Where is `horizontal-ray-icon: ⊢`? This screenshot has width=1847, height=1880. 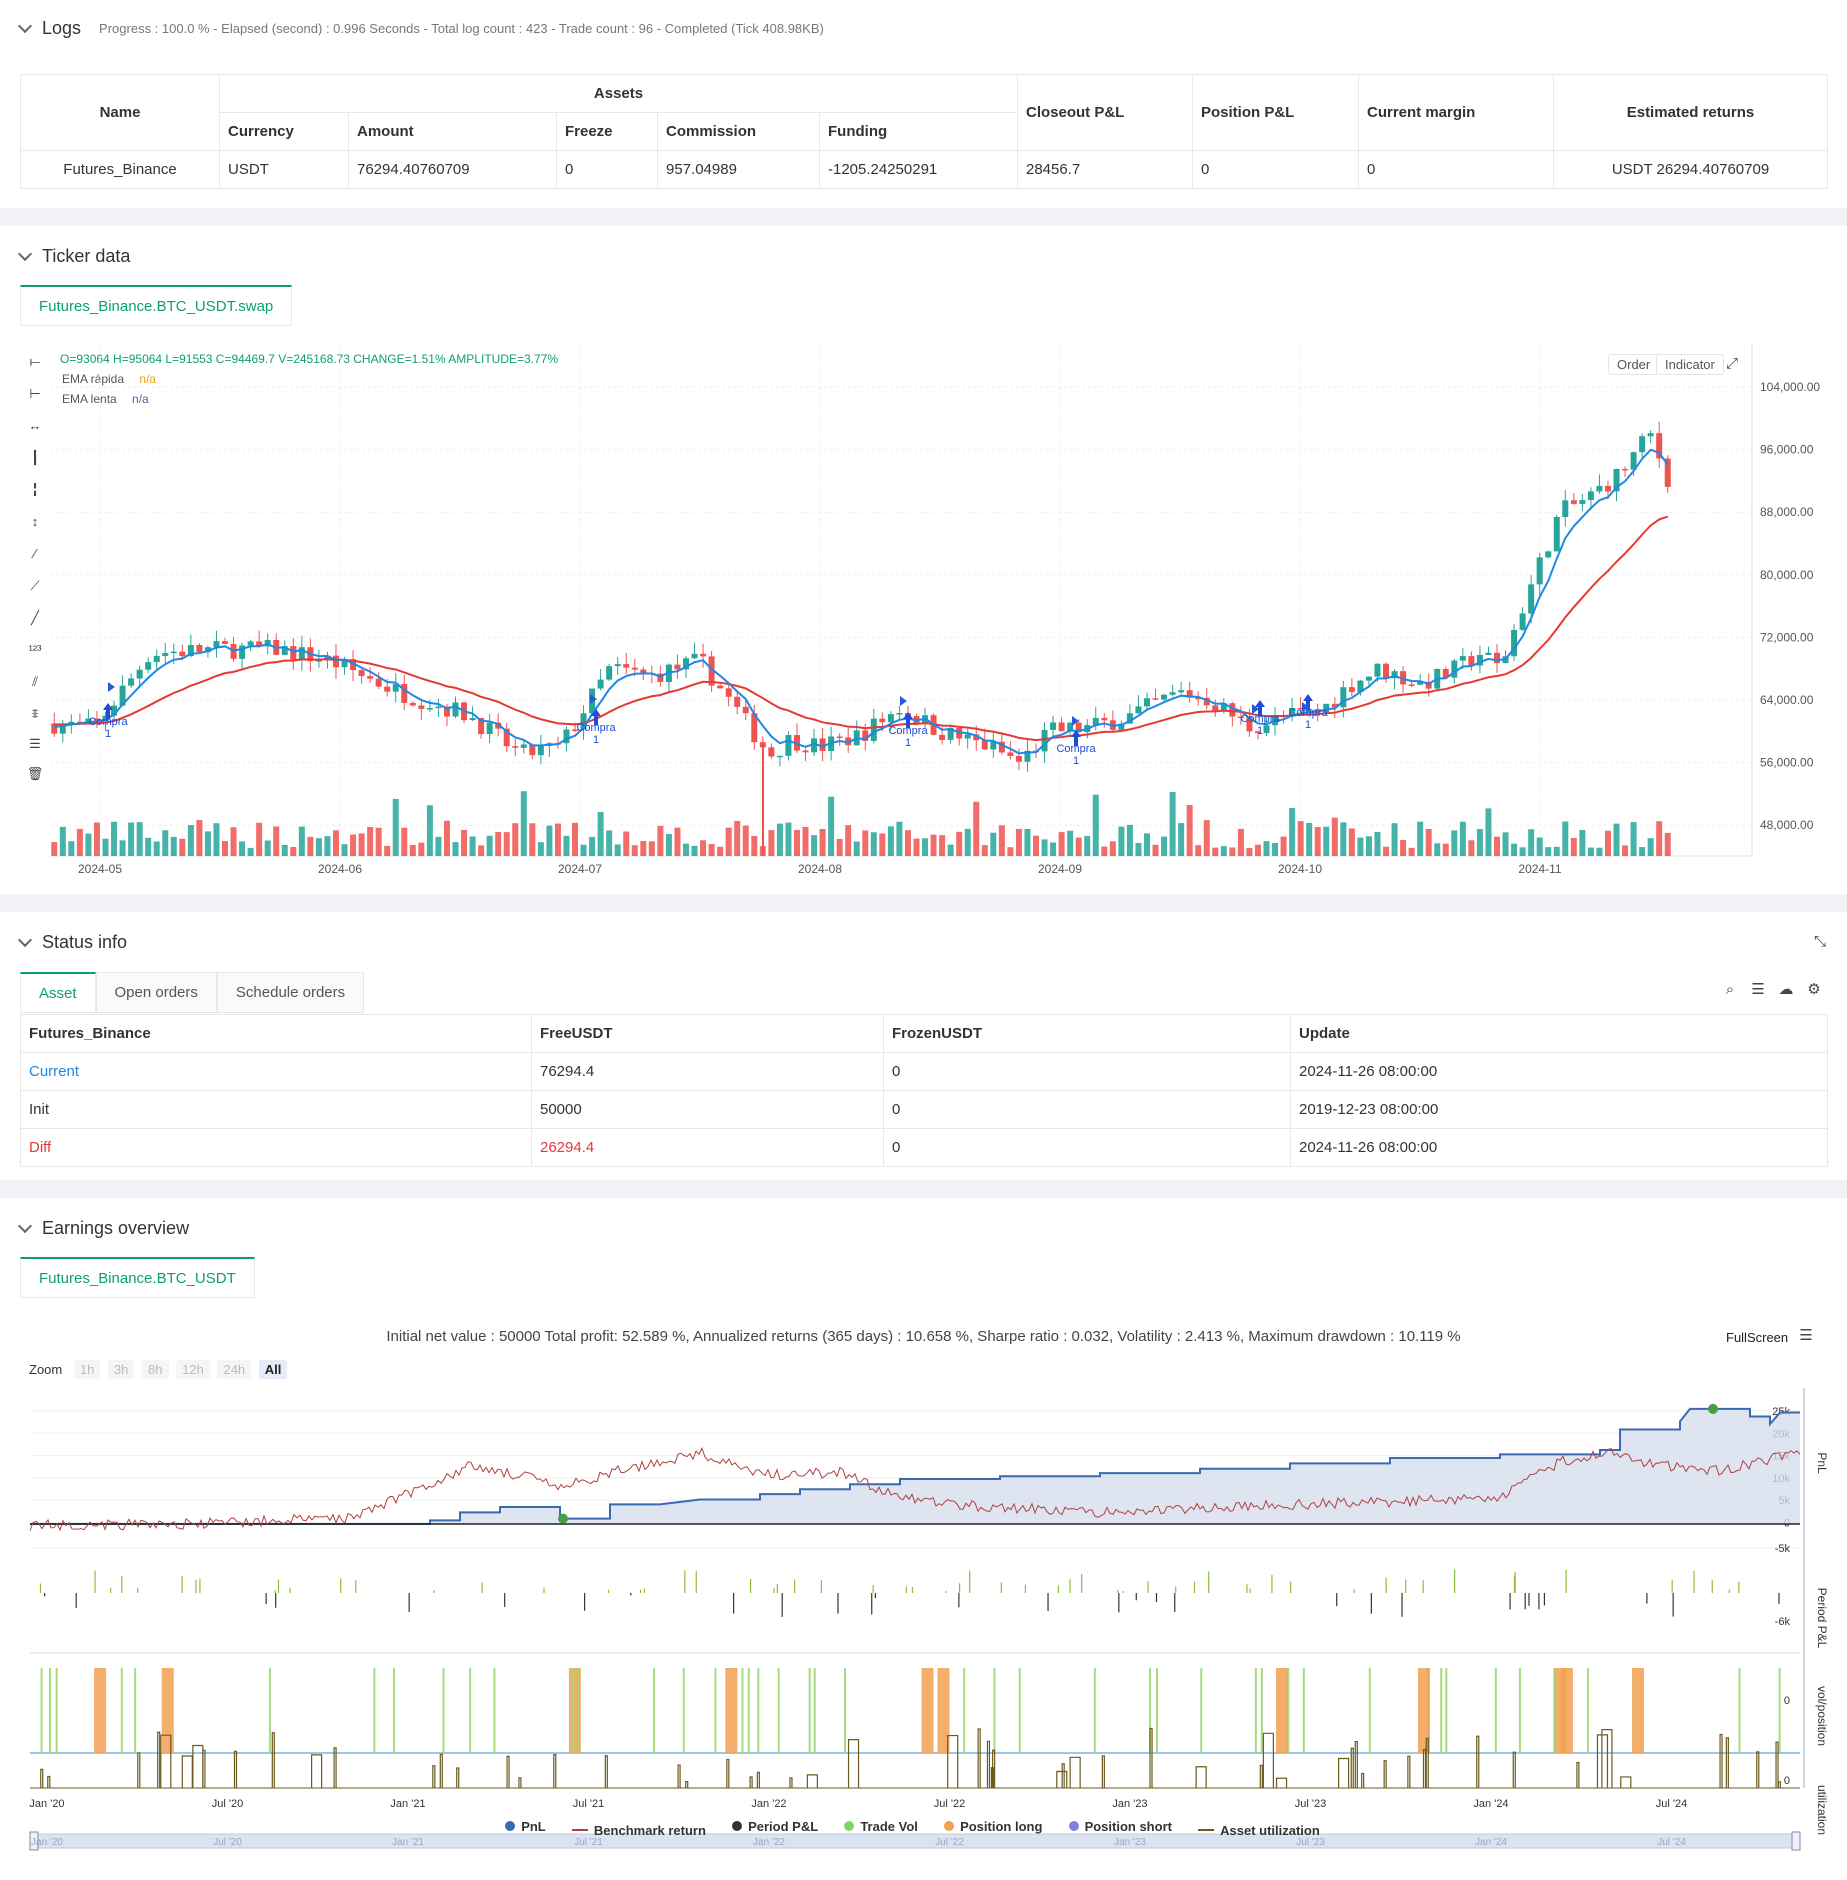 horizontal-ray-icon: ⊢ is located at coordinates (35, 393).